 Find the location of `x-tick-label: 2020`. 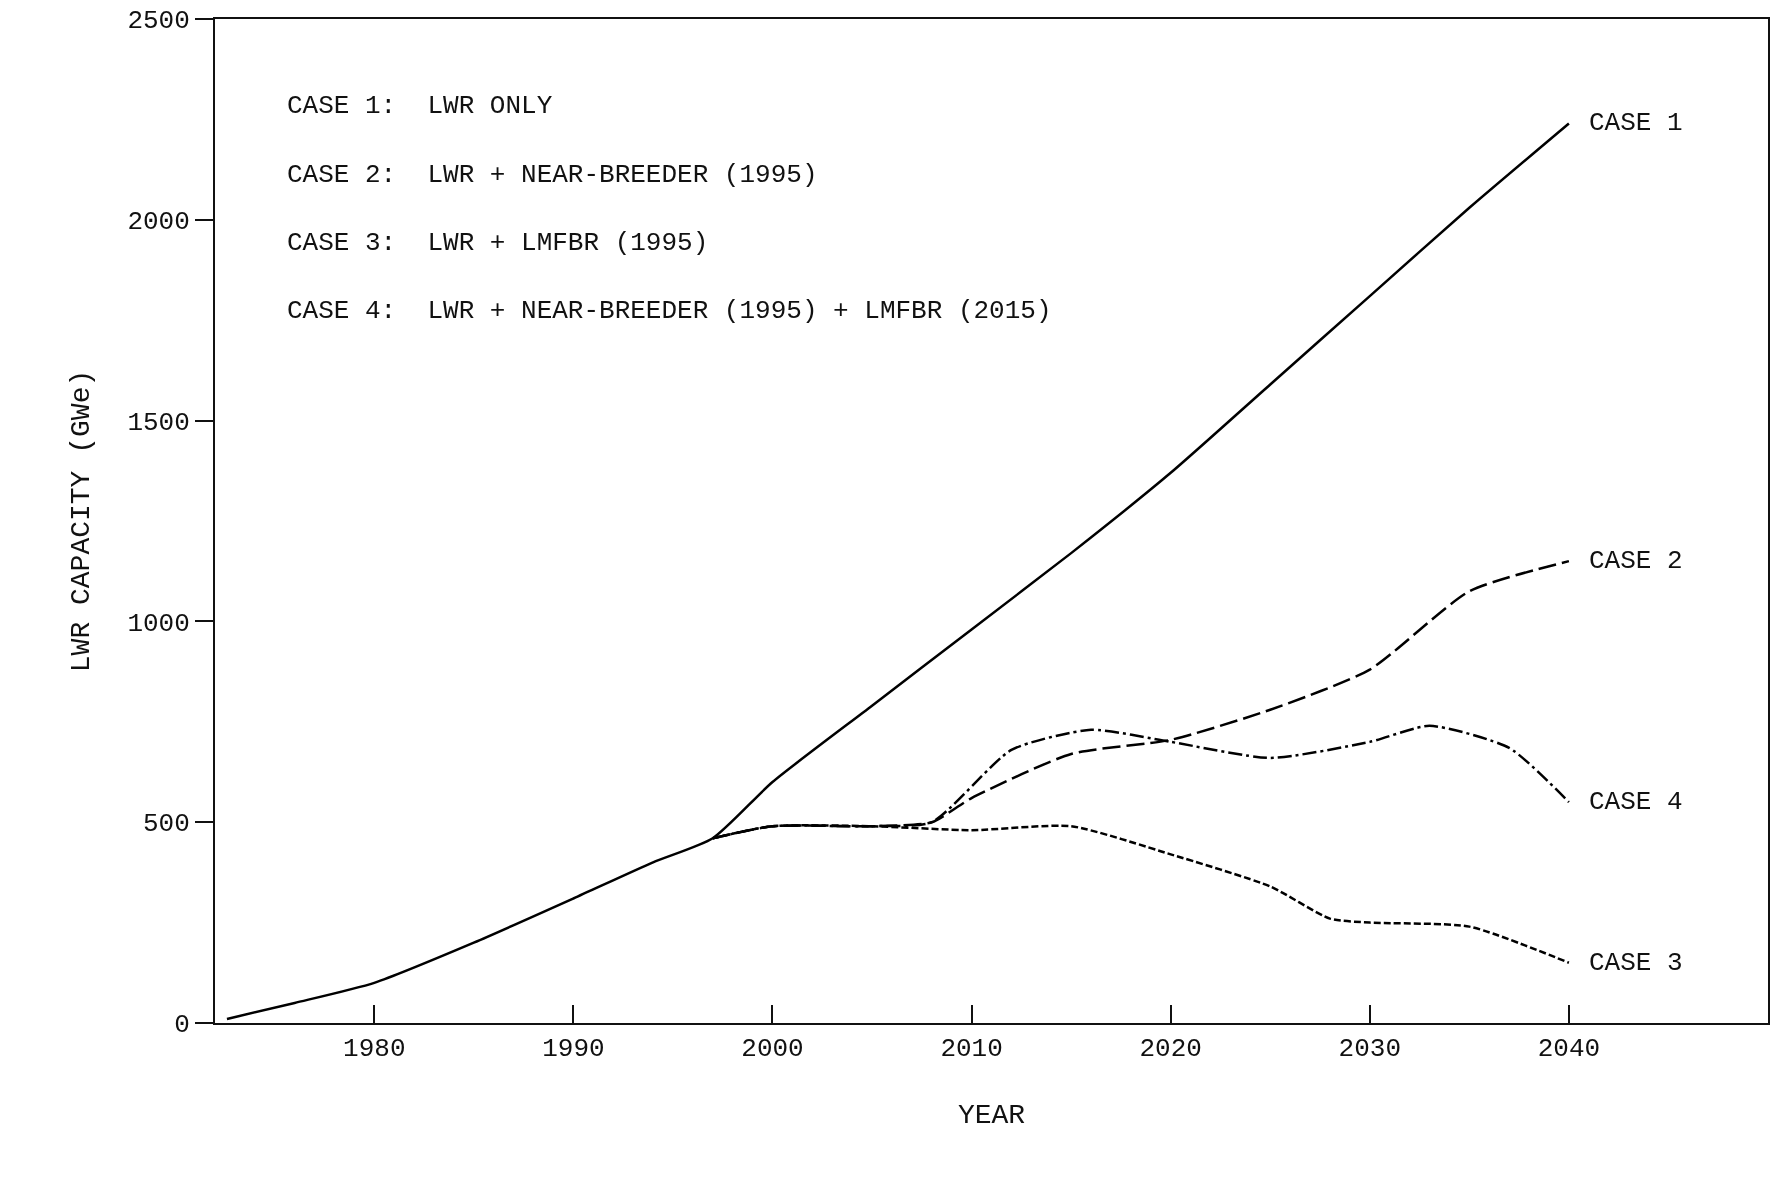

x-tick-label: 2020 is located at coordinates (1170, 1049).